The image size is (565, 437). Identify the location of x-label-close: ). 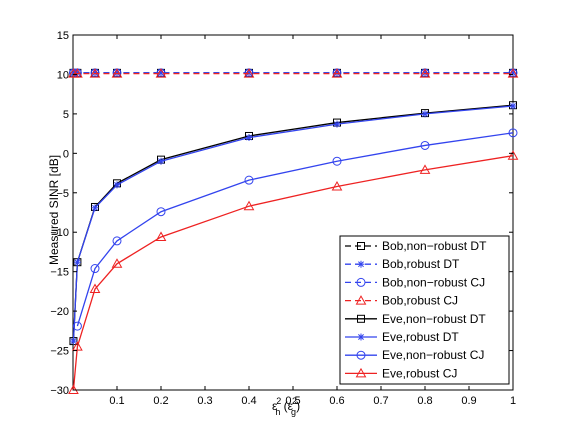
(298, 406).